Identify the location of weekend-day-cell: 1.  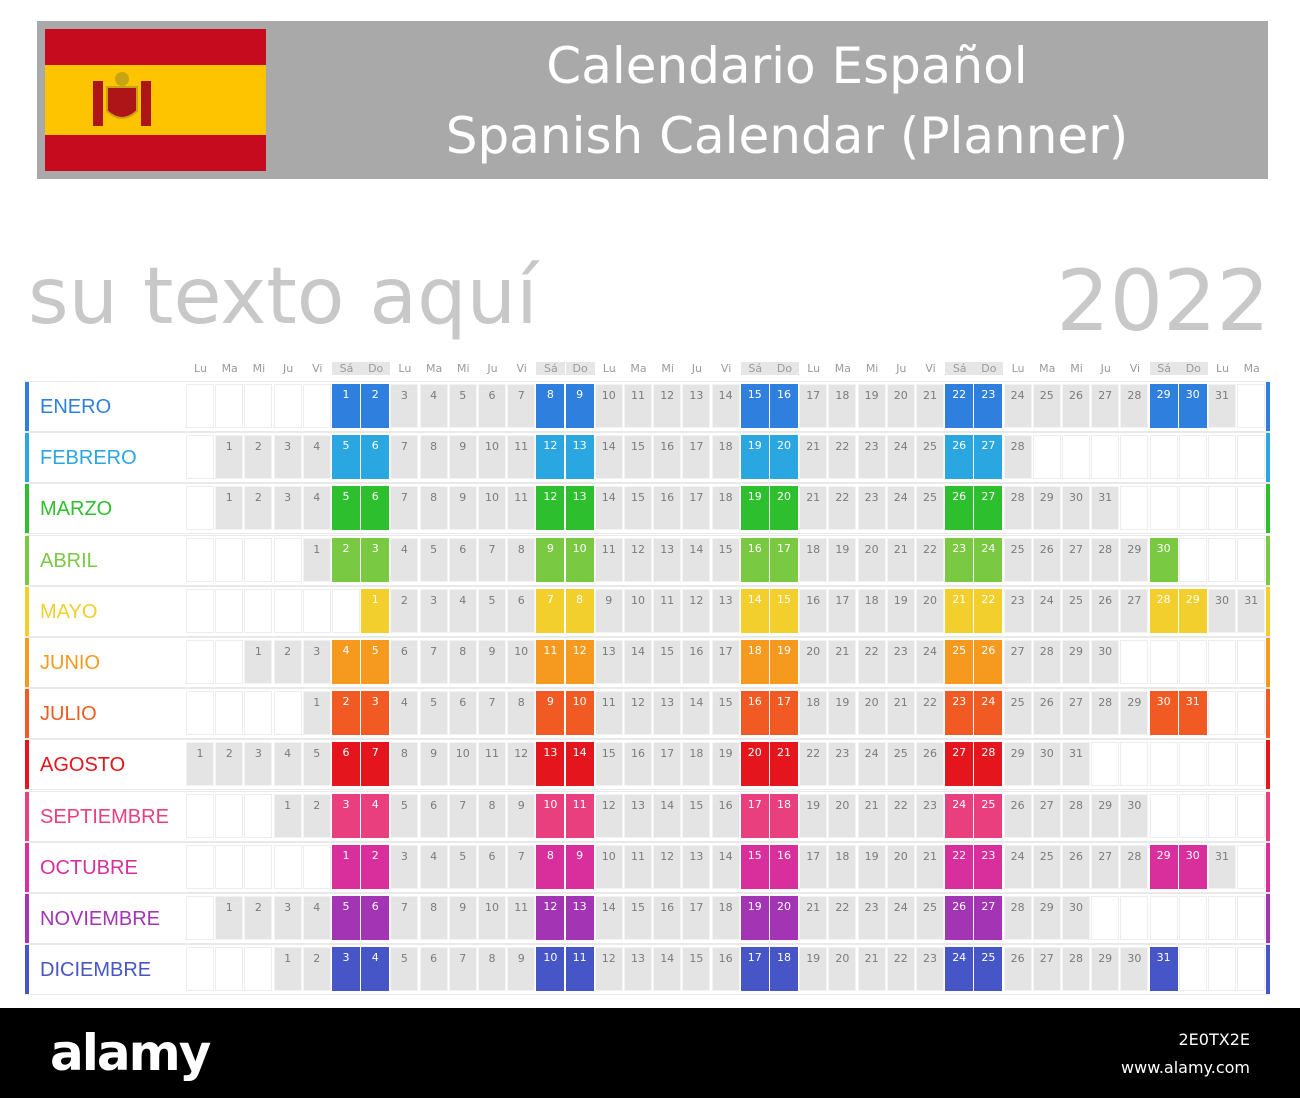
(346, 406).